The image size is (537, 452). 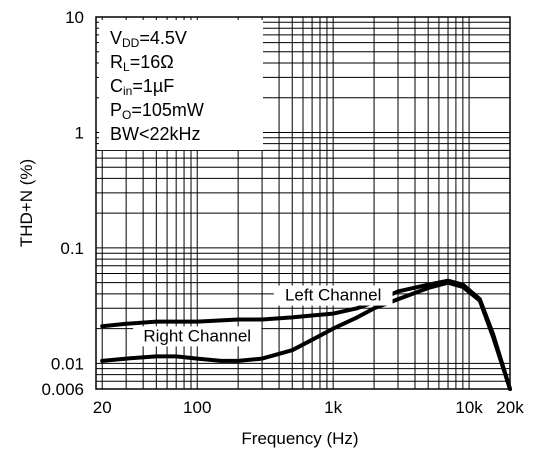 I want to click on condition-line: PO=105mW, so click(x=157, y=111).